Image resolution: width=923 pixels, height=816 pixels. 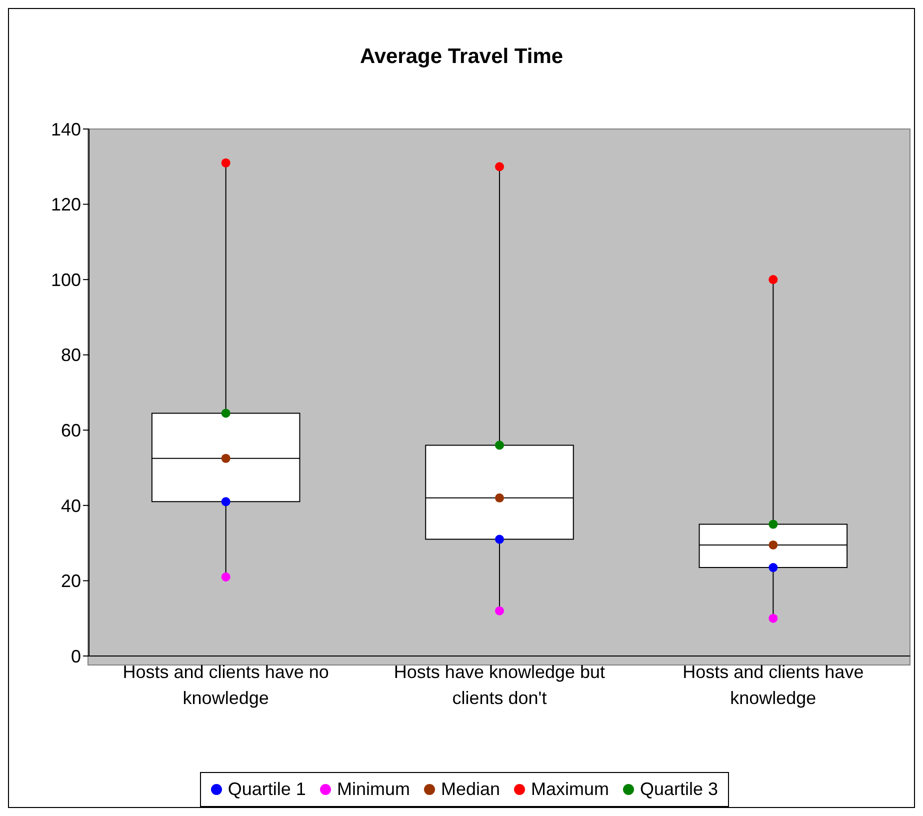 I want to click on y-tick-label: 60, so click(x=70, y=430).